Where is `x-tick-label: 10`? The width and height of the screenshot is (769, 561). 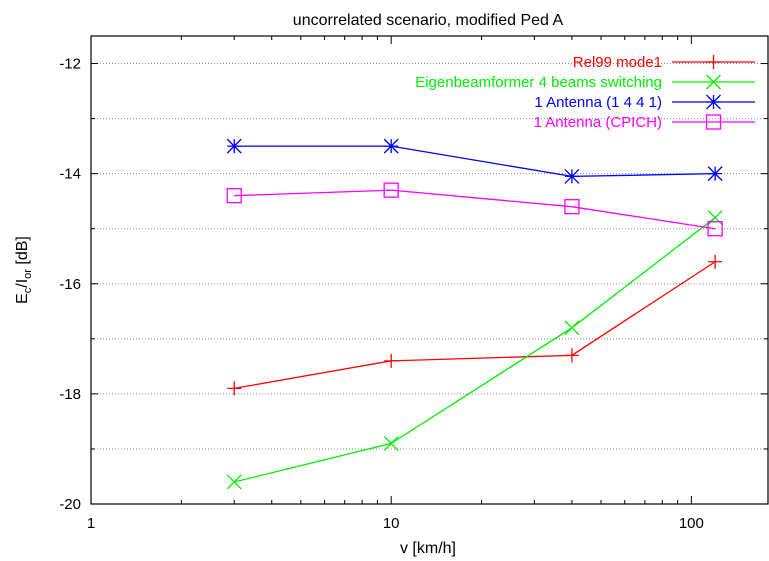
x-tick-label: 10 is located at coordinates (391, 523).